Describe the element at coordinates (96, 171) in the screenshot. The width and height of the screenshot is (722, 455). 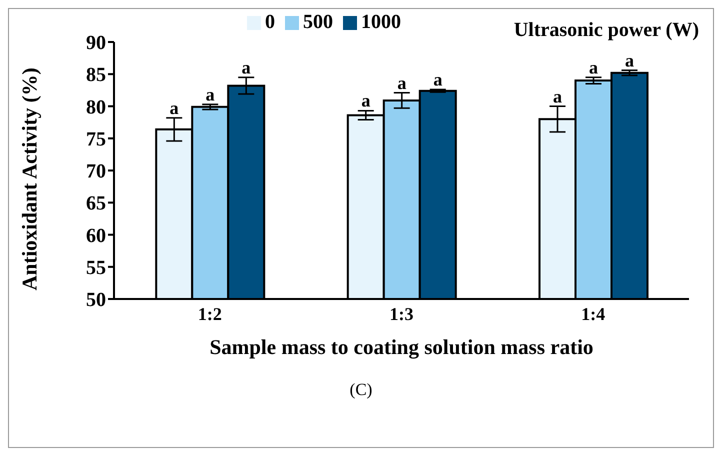
I see `y-tick-label: 70` at that location.